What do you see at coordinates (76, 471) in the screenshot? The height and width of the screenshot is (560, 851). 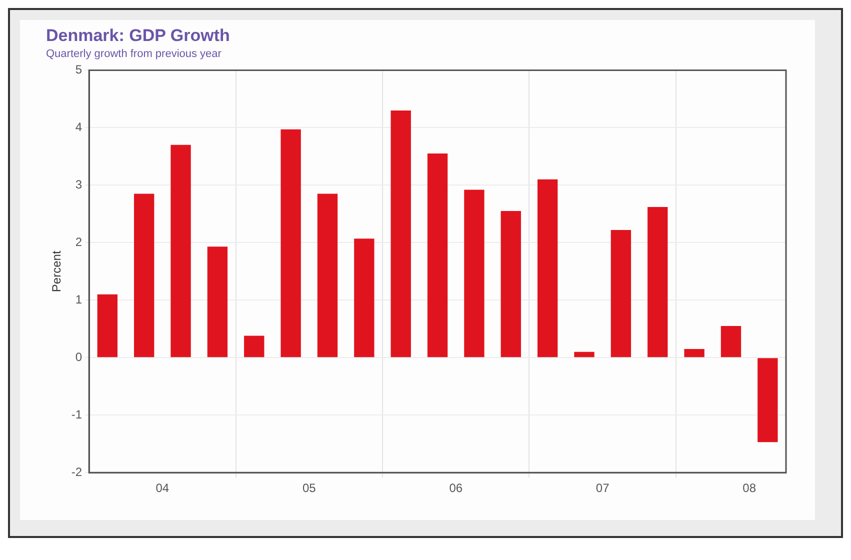 I see `y-tick-label: -2` at bounding box center [76, 471].